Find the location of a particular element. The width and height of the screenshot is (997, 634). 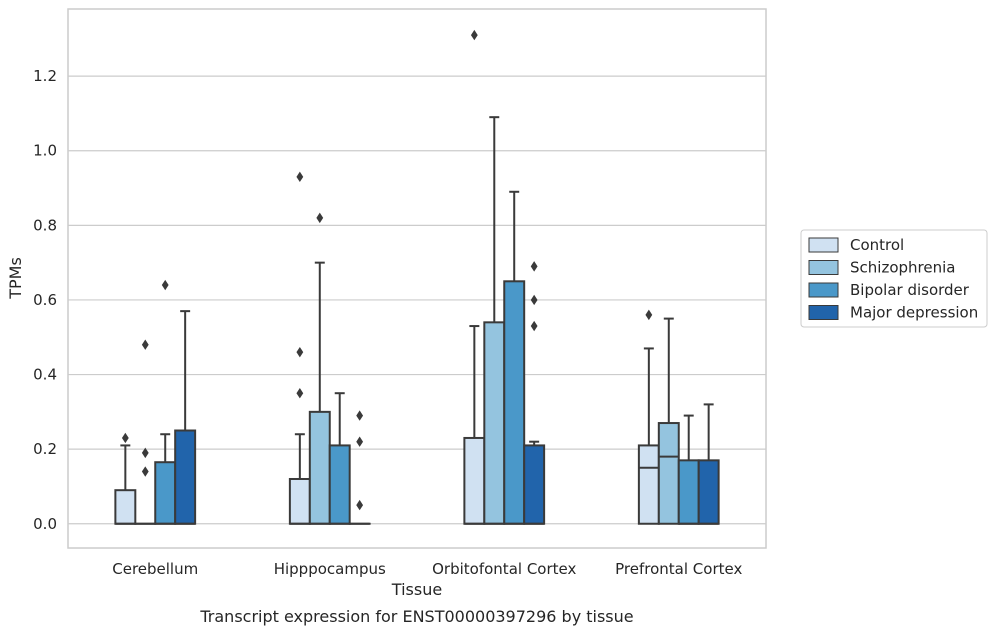

y-tick-labels: 0.0 0.2 0.4 0.6 0.8 1.0 1.2 is located at coordinates (45, 300).